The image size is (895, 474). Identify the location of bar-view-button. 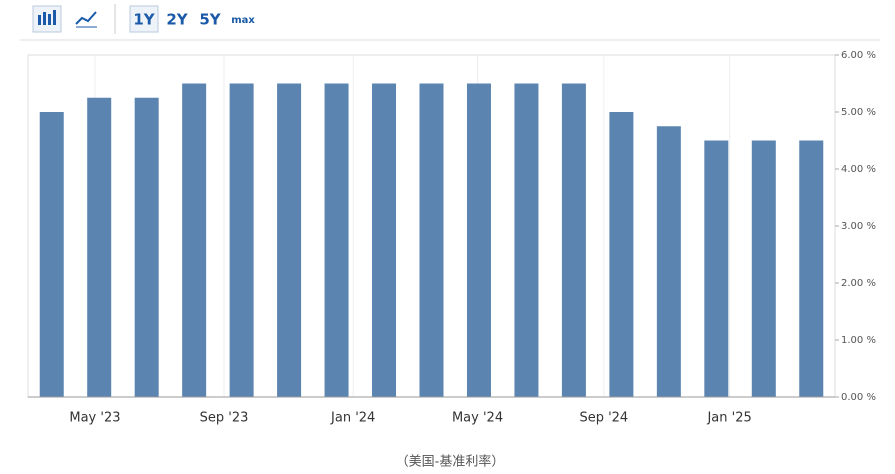
(47, 19).